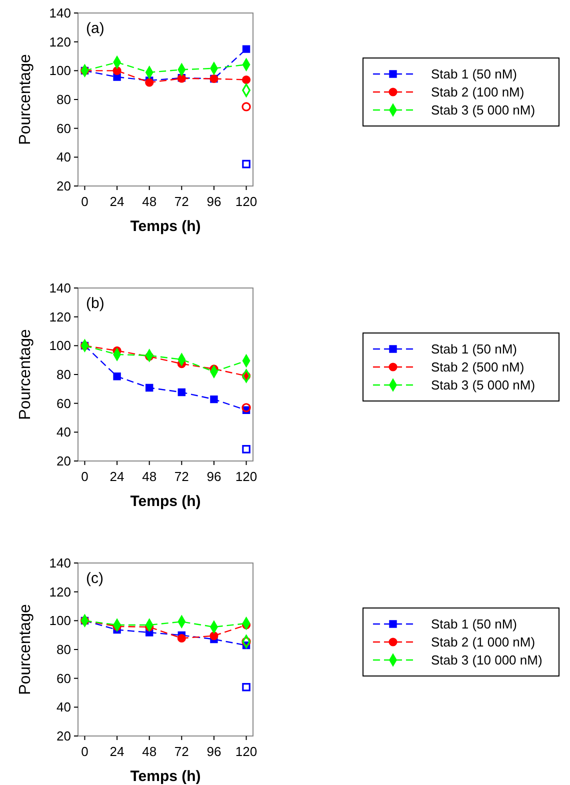 The width and height of the screenshot is (570, 785). What do you see at coordinates (95, 303) in the screenshot?
I see `annotation: (b)` at bounding box center [95, 303].